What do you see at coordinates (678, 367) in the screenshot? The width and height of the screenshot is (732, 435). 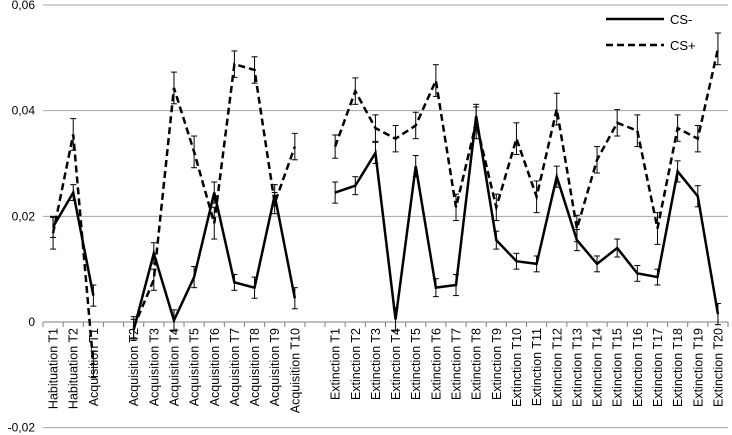 I see `x-tick-label: Extinction T18` at bounding box center [678, 367].